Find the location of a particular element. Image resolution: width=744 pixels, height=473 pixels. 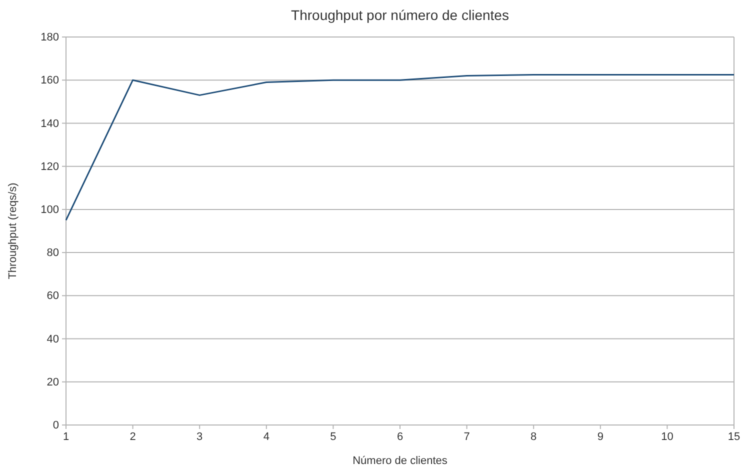

x-tick-label: 8 is located at coordinates (533, 436).